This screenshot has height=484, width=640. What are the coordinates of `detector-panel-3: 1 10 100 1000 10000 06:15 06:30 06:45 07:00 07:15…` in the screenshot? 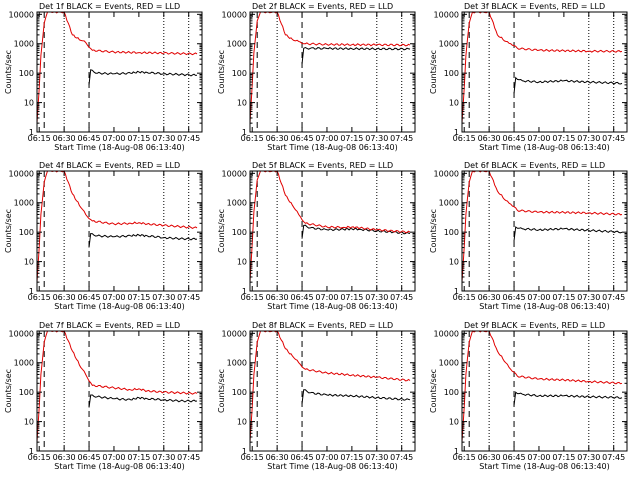 It's located at (528, 77).